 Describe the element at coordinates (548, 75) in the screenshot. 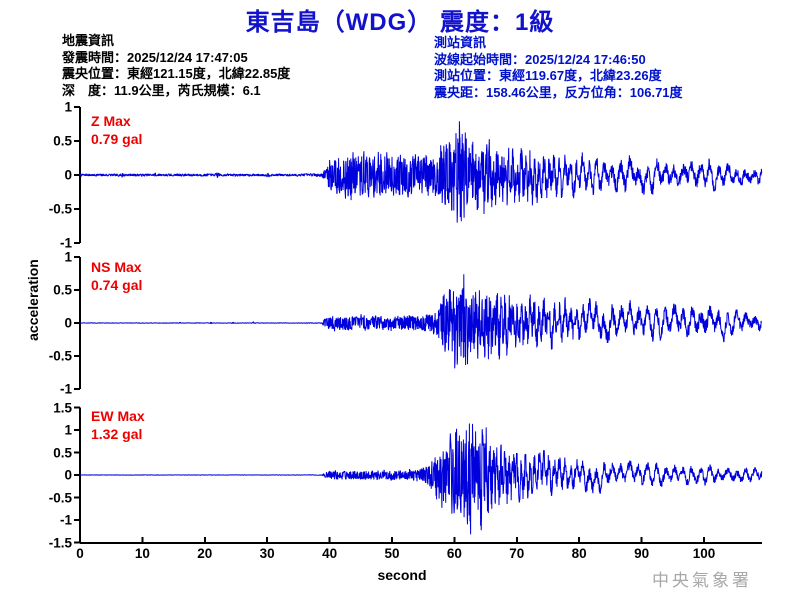

I see `station-location-line: 測站位置：東經119.67度，北緯23.26度` at that location.